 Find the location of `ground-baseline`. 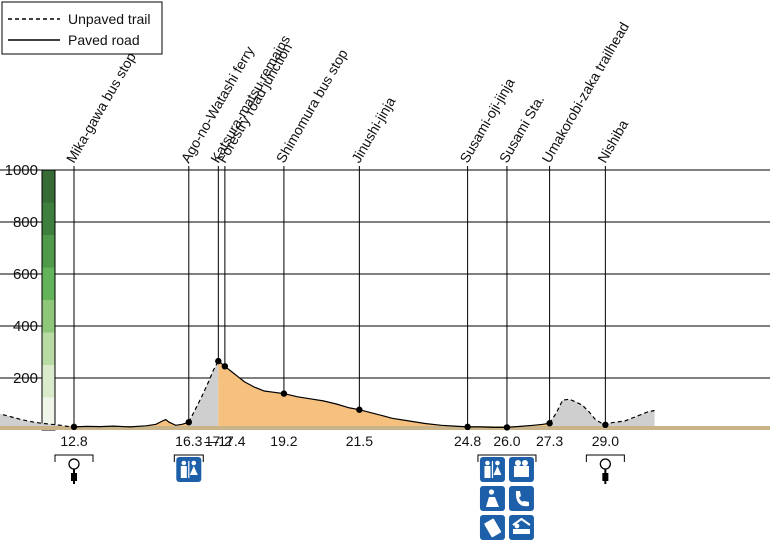

ground-baseline is located at coordinates (385, 428).